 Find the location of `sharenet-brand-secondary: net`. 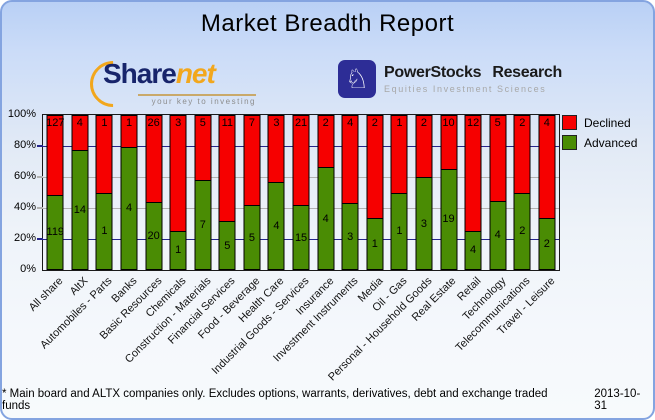

sharenet-brand-secondary: net is located at coordinates (195, 73).